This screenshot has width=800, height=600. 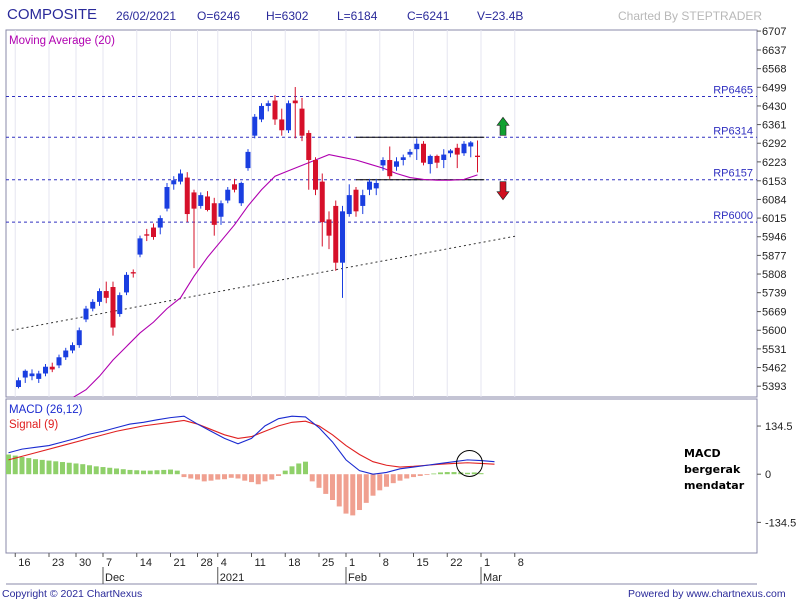 I want to click on price-tick-label: 6153, so click(x=774, y=182).